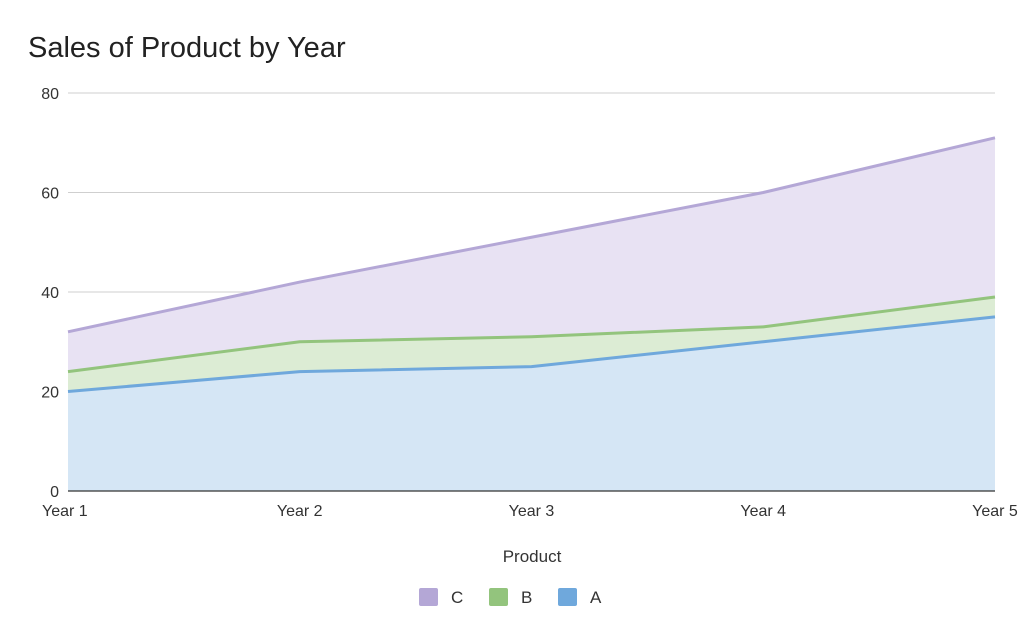 The image size is (1024, 624). What do you see at coordinates (65, 511) in the screenshot?
I see `x-tick-label: Year 1` at bounding box center [65, 511].